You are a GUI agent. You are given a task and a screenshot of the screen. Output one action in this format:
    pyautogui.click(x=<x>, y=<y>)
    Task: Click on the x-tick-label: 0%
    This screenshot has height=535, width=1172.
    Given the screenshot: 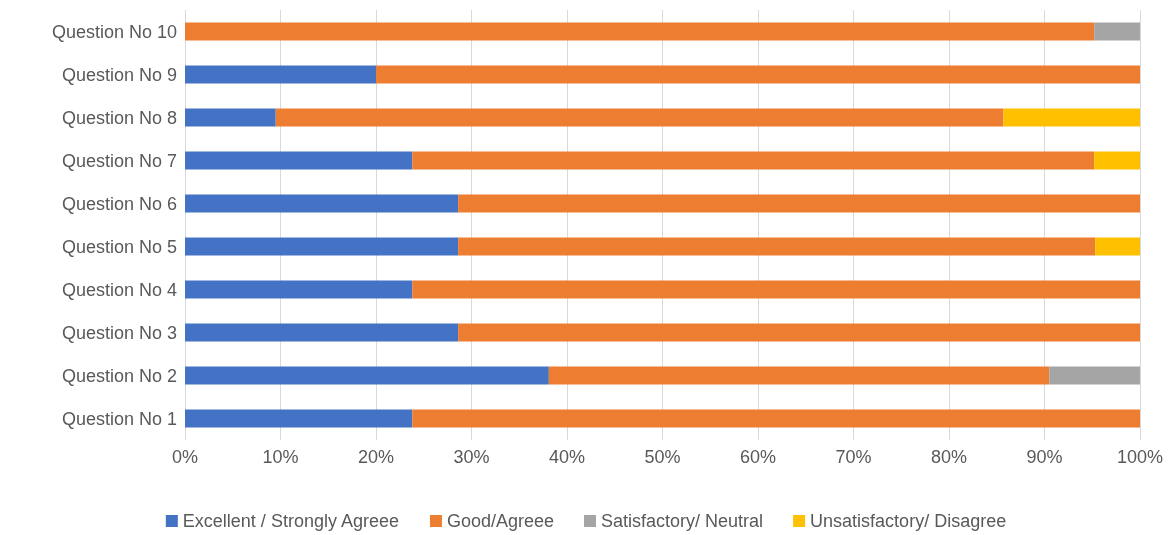 What is the action you would take?
    pyautogui.click(x=185, y=457)
    